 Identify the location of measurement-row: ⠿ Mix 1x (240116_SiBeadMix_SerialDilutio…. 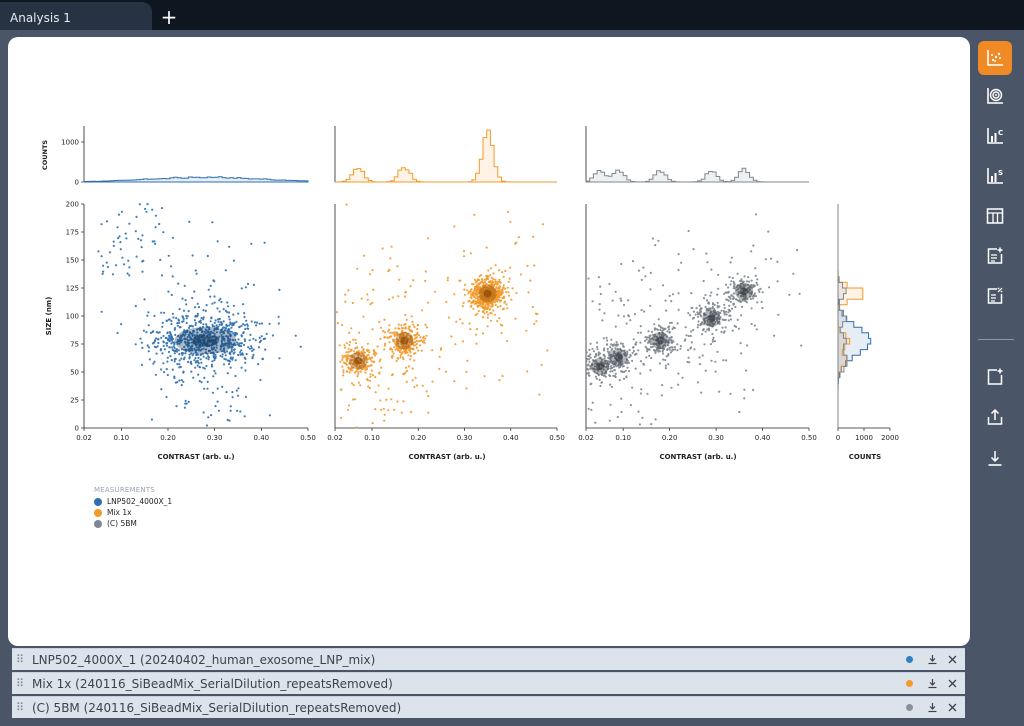
(488, 683).